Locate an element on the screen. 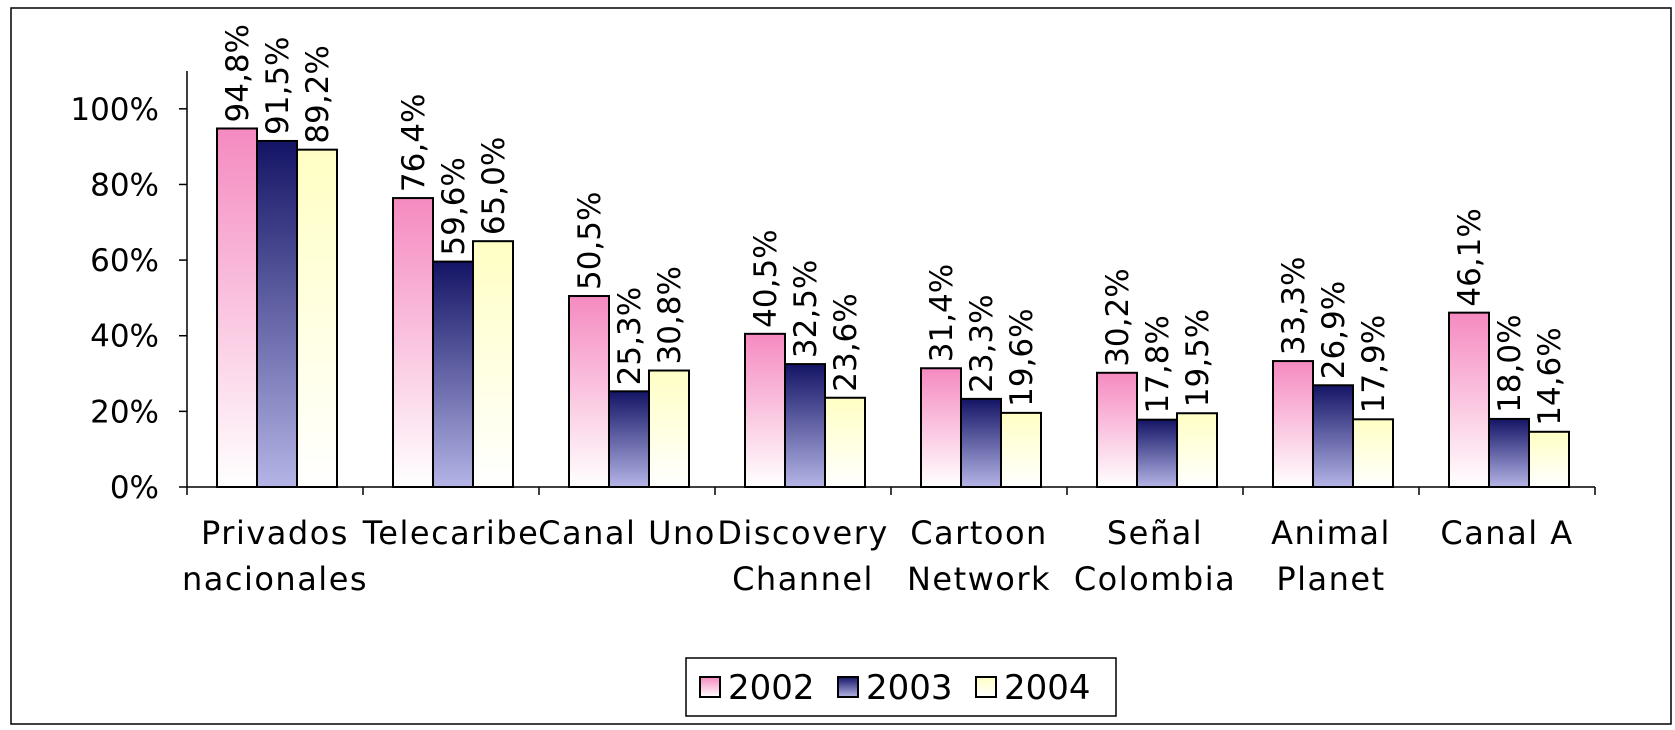  legend-box is located at coordinates (901, 687).